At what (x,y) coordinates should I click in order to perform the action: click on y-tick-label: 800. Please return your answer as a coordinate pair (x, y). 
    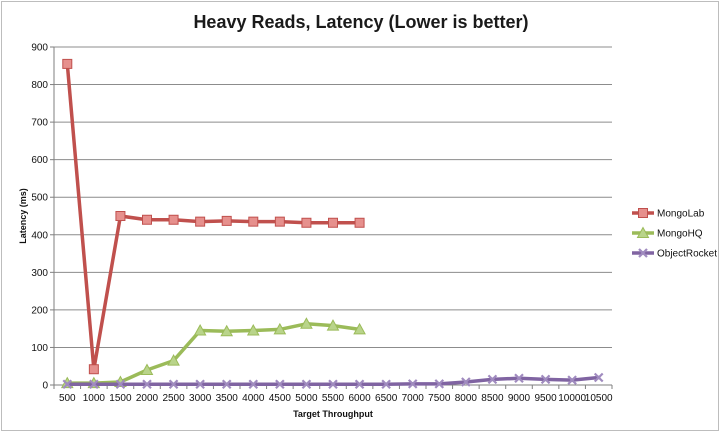
    Looking at the image, I should click on (39, 85).